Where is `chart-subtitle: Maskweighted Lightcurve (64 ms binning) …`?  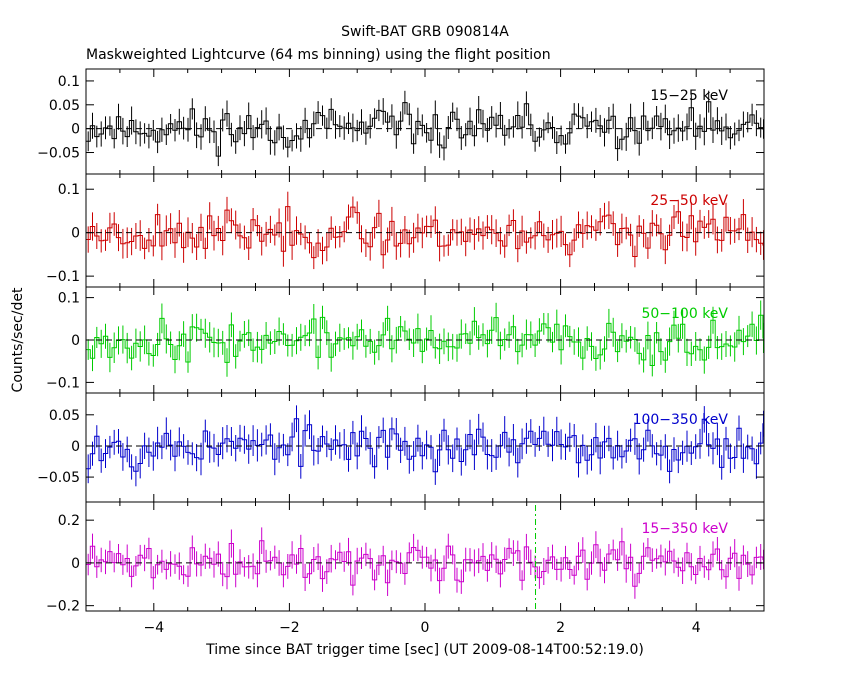 chart-subtitle: Maskweighted Lightcurve (64 ms binning) … is located at coordinates (318, 55).